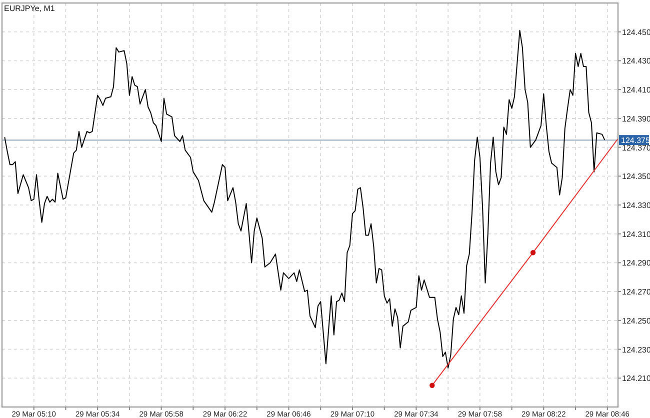 The image size is (650, 418). What do you see at coordinates (635, 141) in the screenshot?
I see `ref-line-label: 124.375` at bounding box center [635, 141].